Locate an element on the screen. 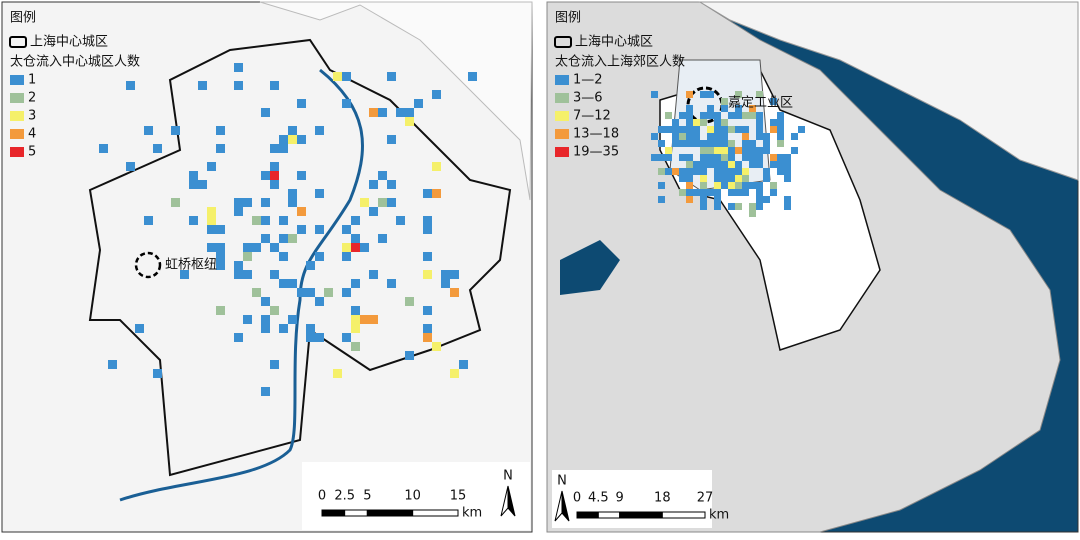 This screenshot has width=1080, height=540. north-land is located at coordinates (888, 91).